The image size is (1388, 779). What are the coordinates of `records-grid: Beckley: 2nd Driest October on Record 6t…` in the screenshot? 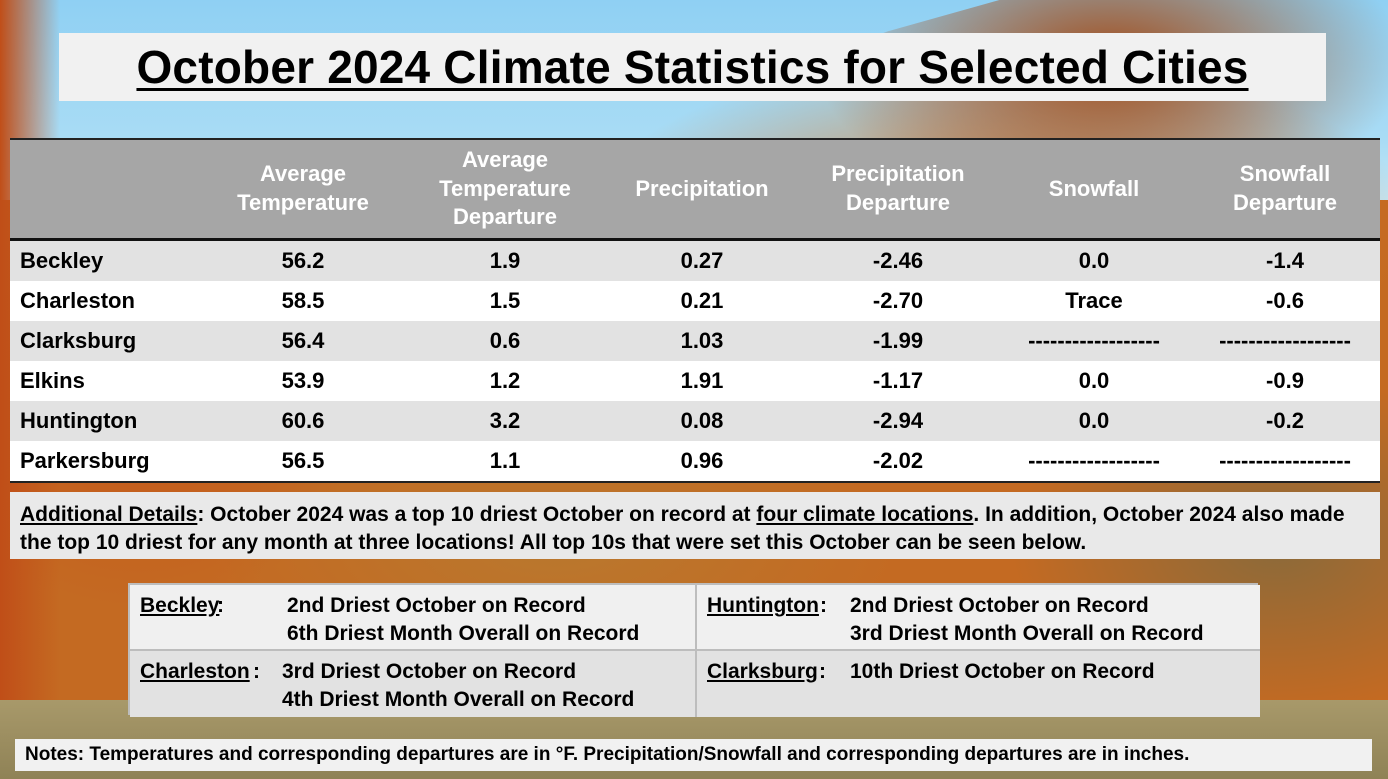 It's located at (694, 650).